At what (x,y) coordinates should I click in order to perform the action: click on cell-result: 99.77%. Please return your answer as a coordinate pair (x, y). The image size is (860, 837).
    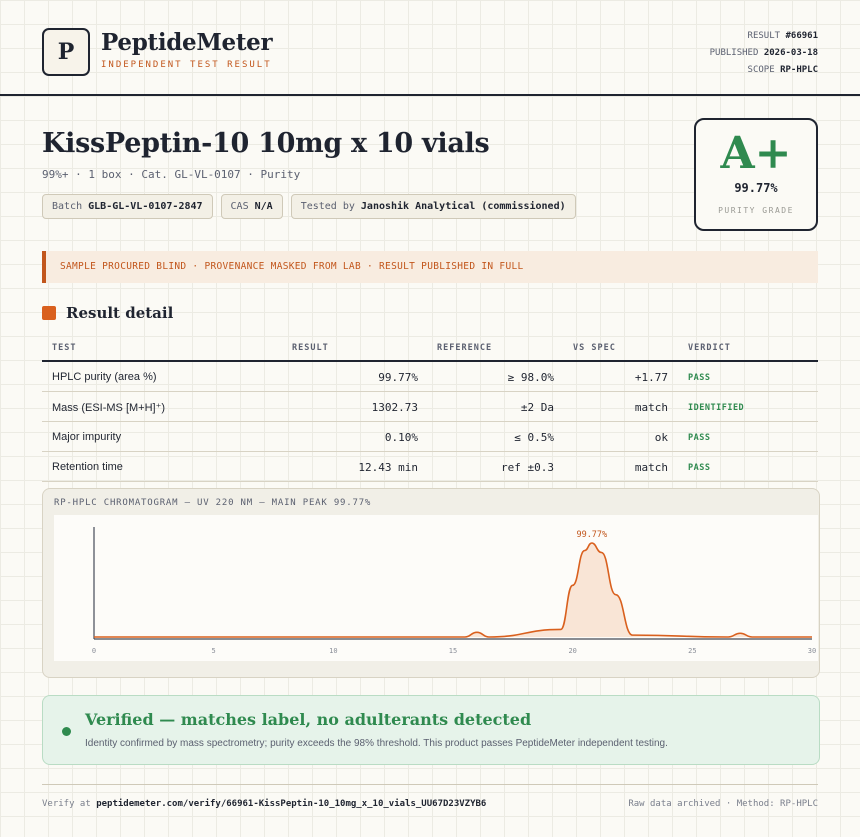
    Looking at the image, I should click on (398, 377).